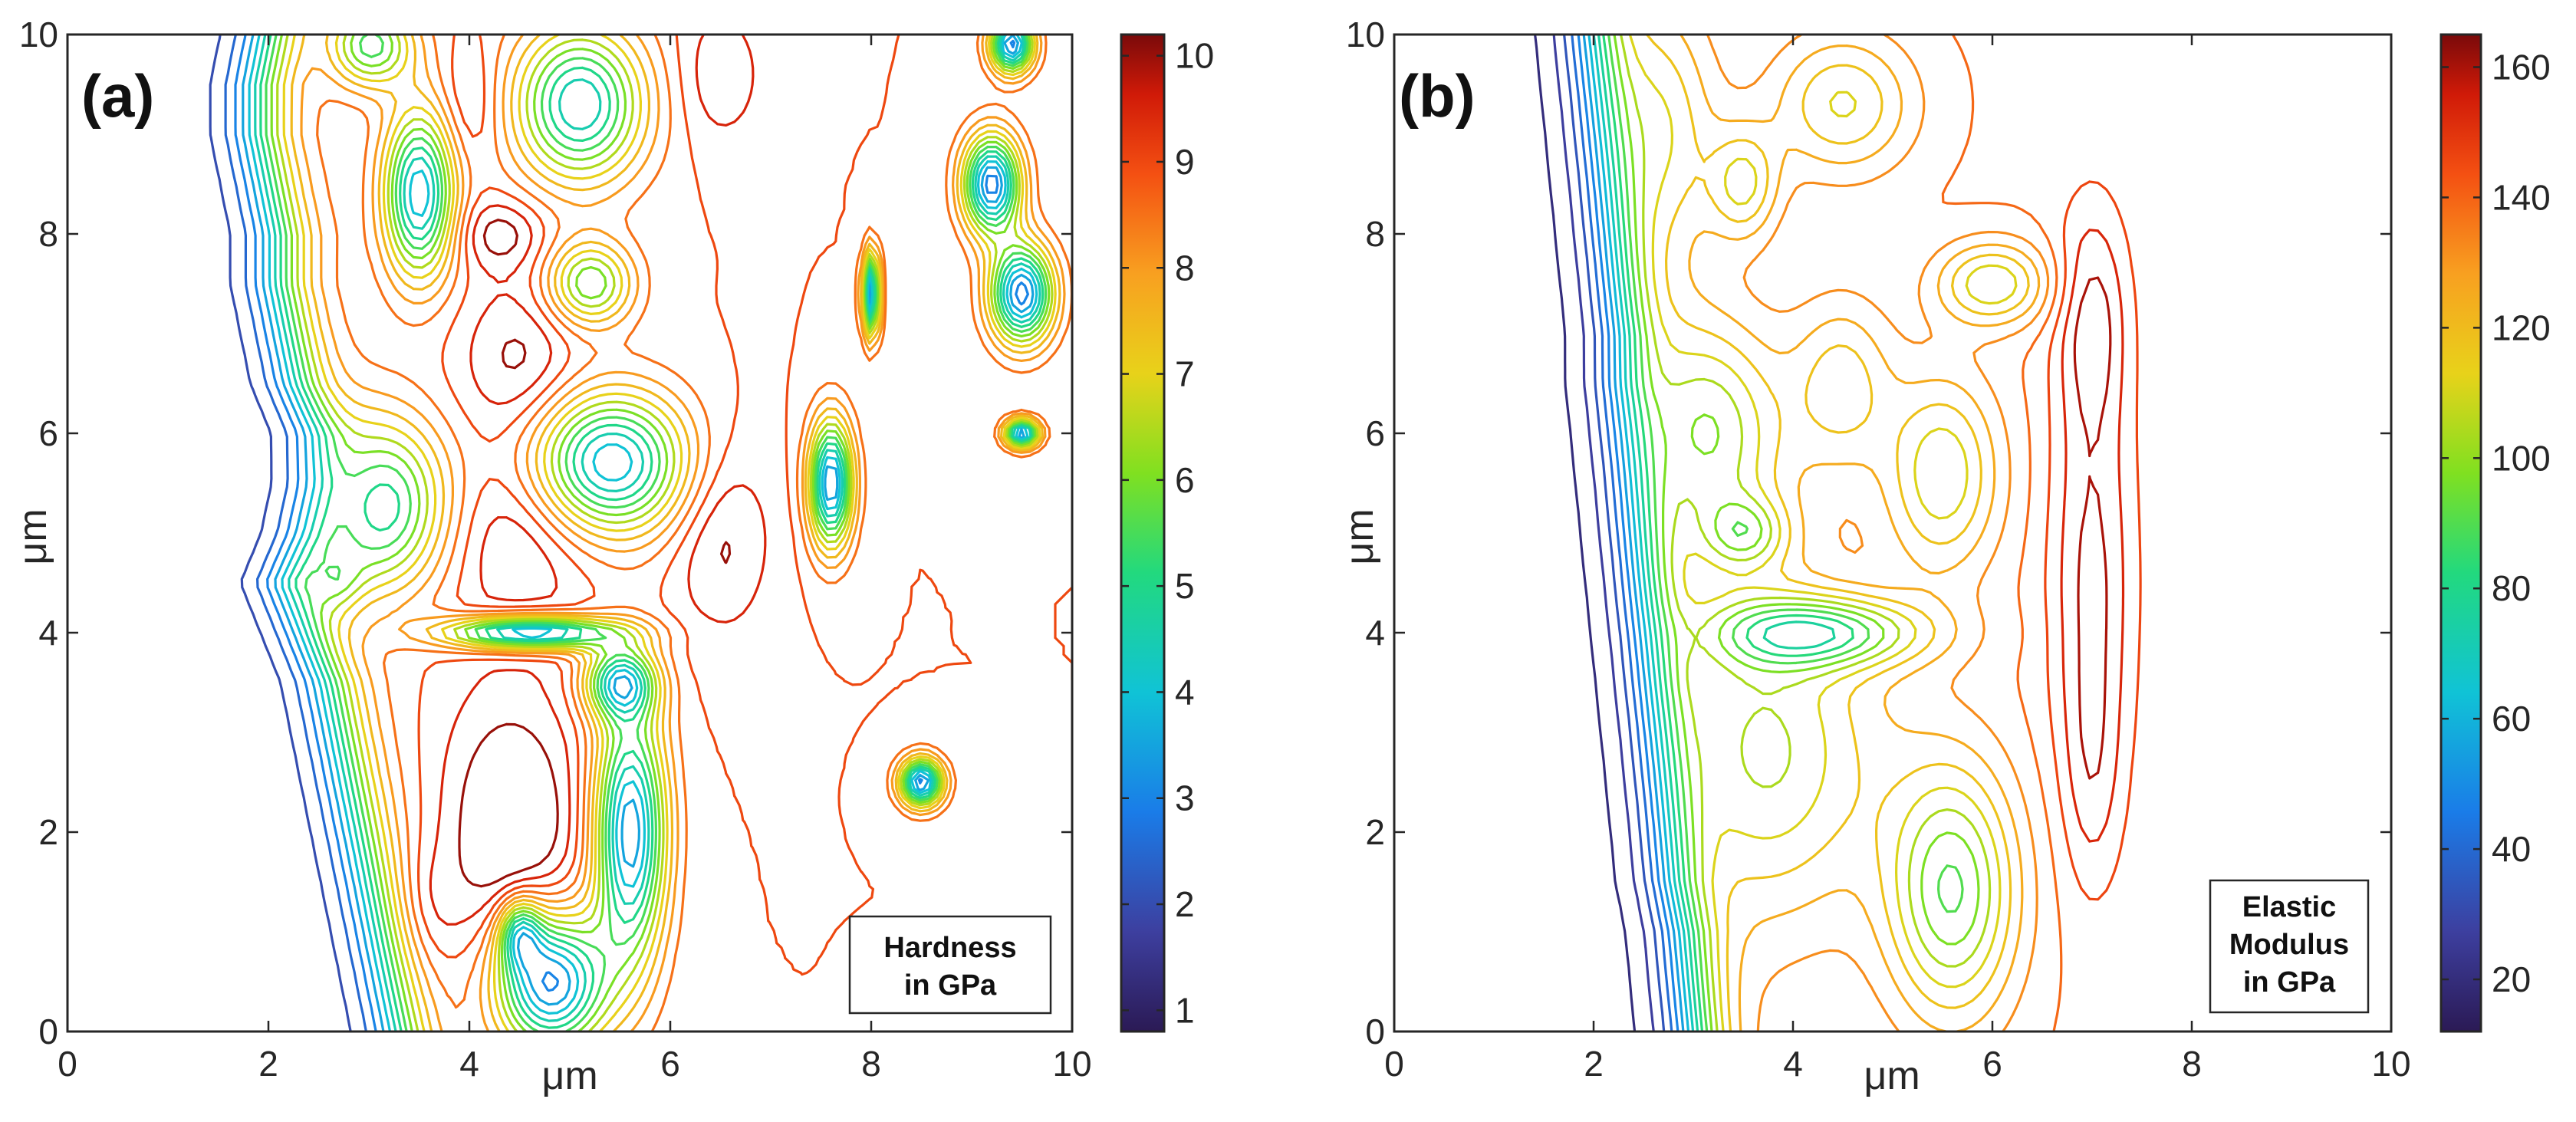 The width and height of the screenshot is (2576, 1122). What do you see at coordinates (2511, 849) in the screenshot?
I see `colorbar-tick-label: 40` at bounding box center [2511, 849].